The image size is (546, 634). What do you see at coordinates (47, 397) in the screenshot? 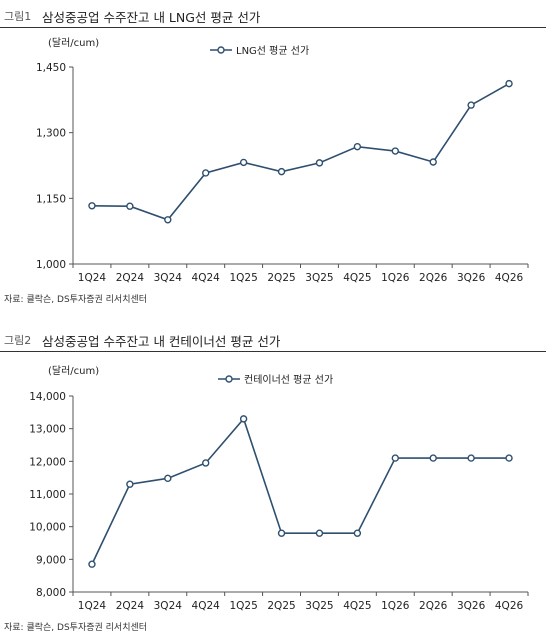
I see `y-tick-label: 14,000` at bounding box center [47, 397].